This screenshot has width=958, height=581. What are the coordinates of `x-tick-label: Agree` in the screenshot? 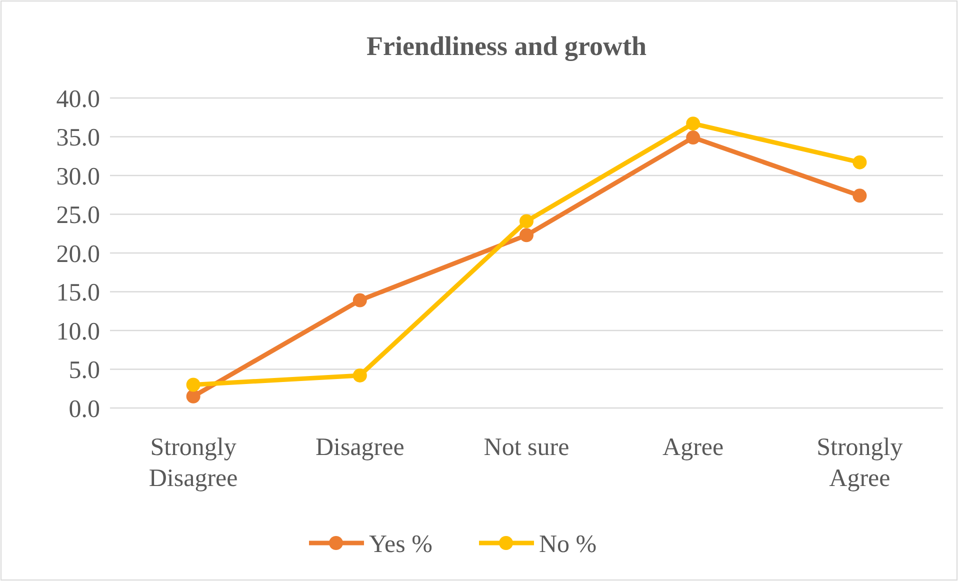 It's located at (693, 447).